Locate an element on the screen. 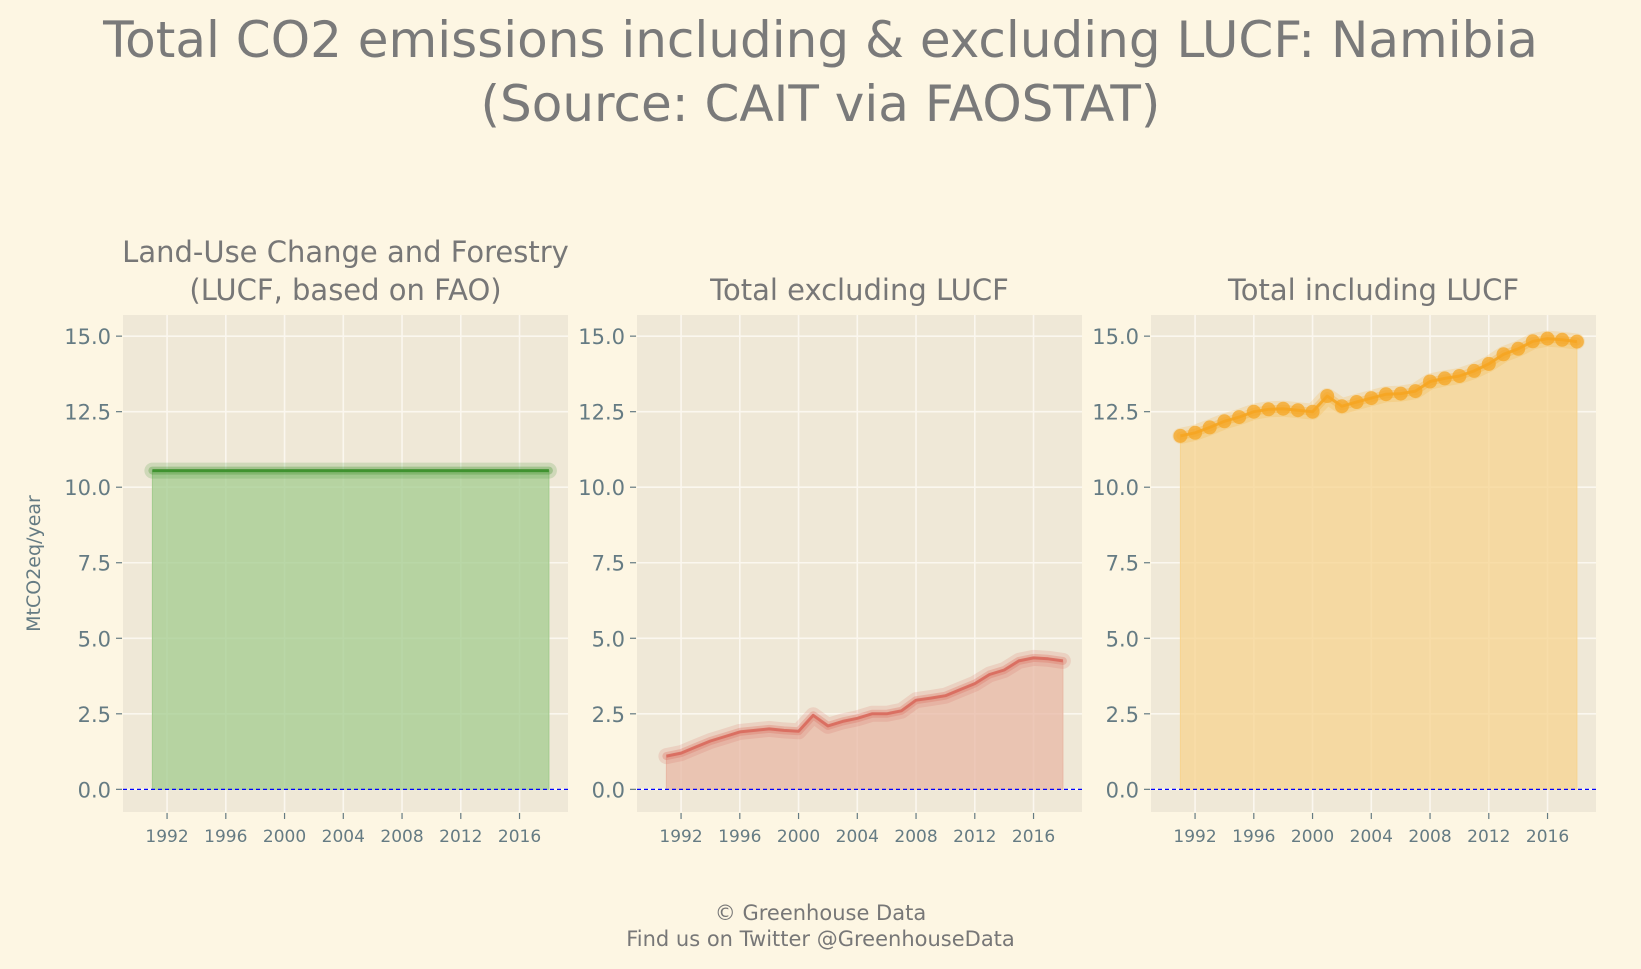  panel-title: Total including LUCF is located at coordinates (1373, 290).